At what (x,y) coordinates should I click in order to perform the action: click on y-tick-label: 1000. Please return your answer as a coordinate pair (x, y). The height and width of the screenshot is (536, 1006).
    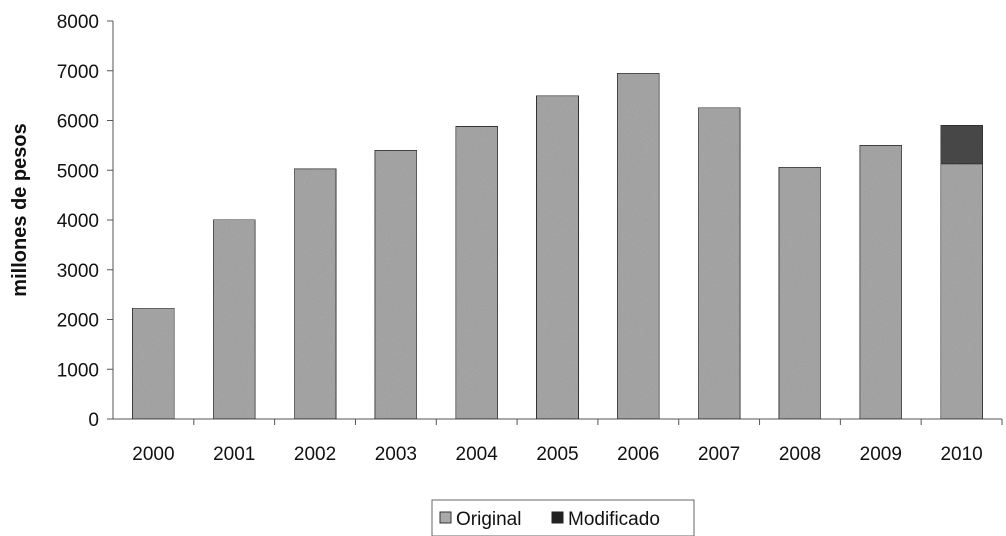
    Looking at the image, I should click on (78, 370).